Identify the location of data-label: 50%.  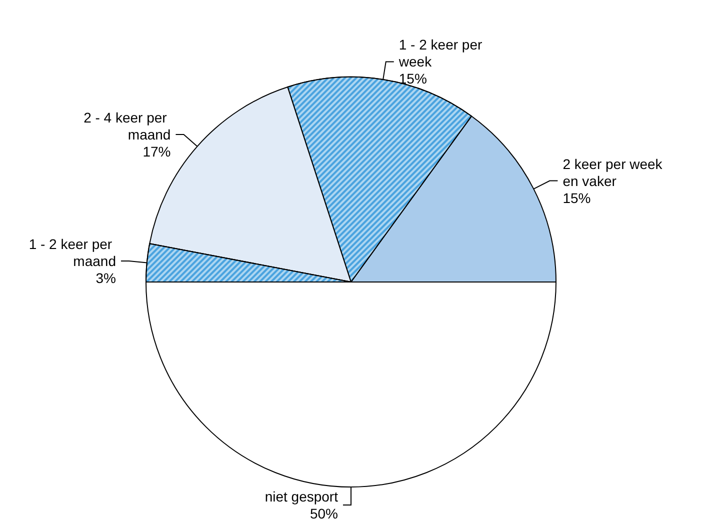
(324, 514).